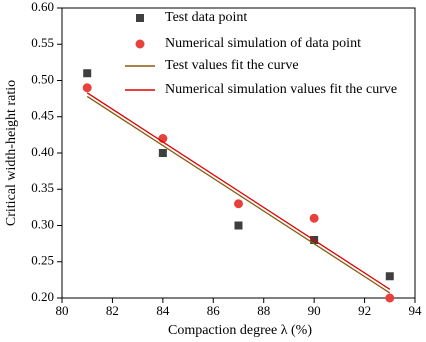 This screenshot has height=342, width=426. Describe the element at coordinates (42, 151) in the screenshot. I see `y-tick-label: 0.40` at that location.